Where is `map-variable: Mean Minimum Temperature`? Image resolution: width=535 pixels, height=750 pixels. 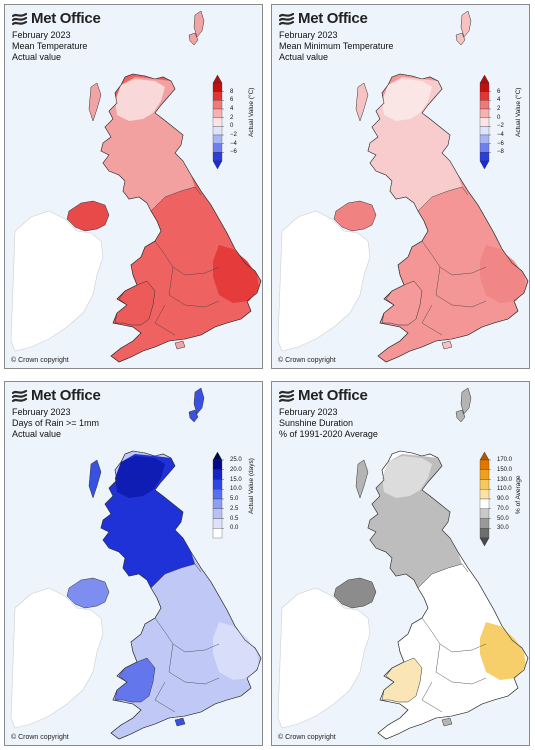 map-variable: Mean Minimum Temperature is located at coordinates (336, 46).